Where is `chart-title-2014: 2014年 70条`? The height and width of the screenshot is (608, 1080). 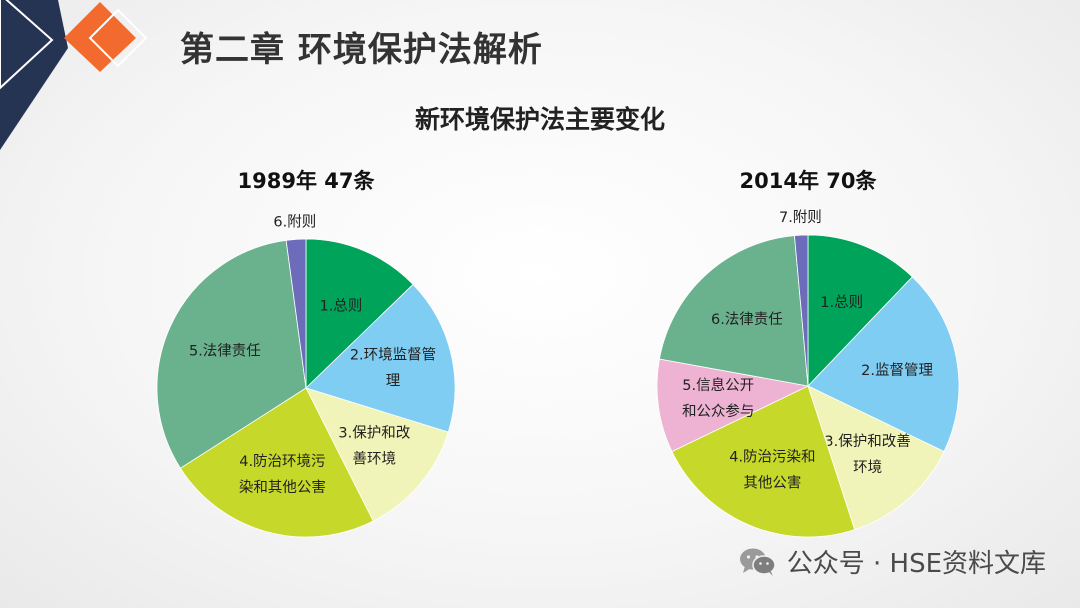
chart-title-2014: 2014年 70条 is located at coordinates (808, 181).